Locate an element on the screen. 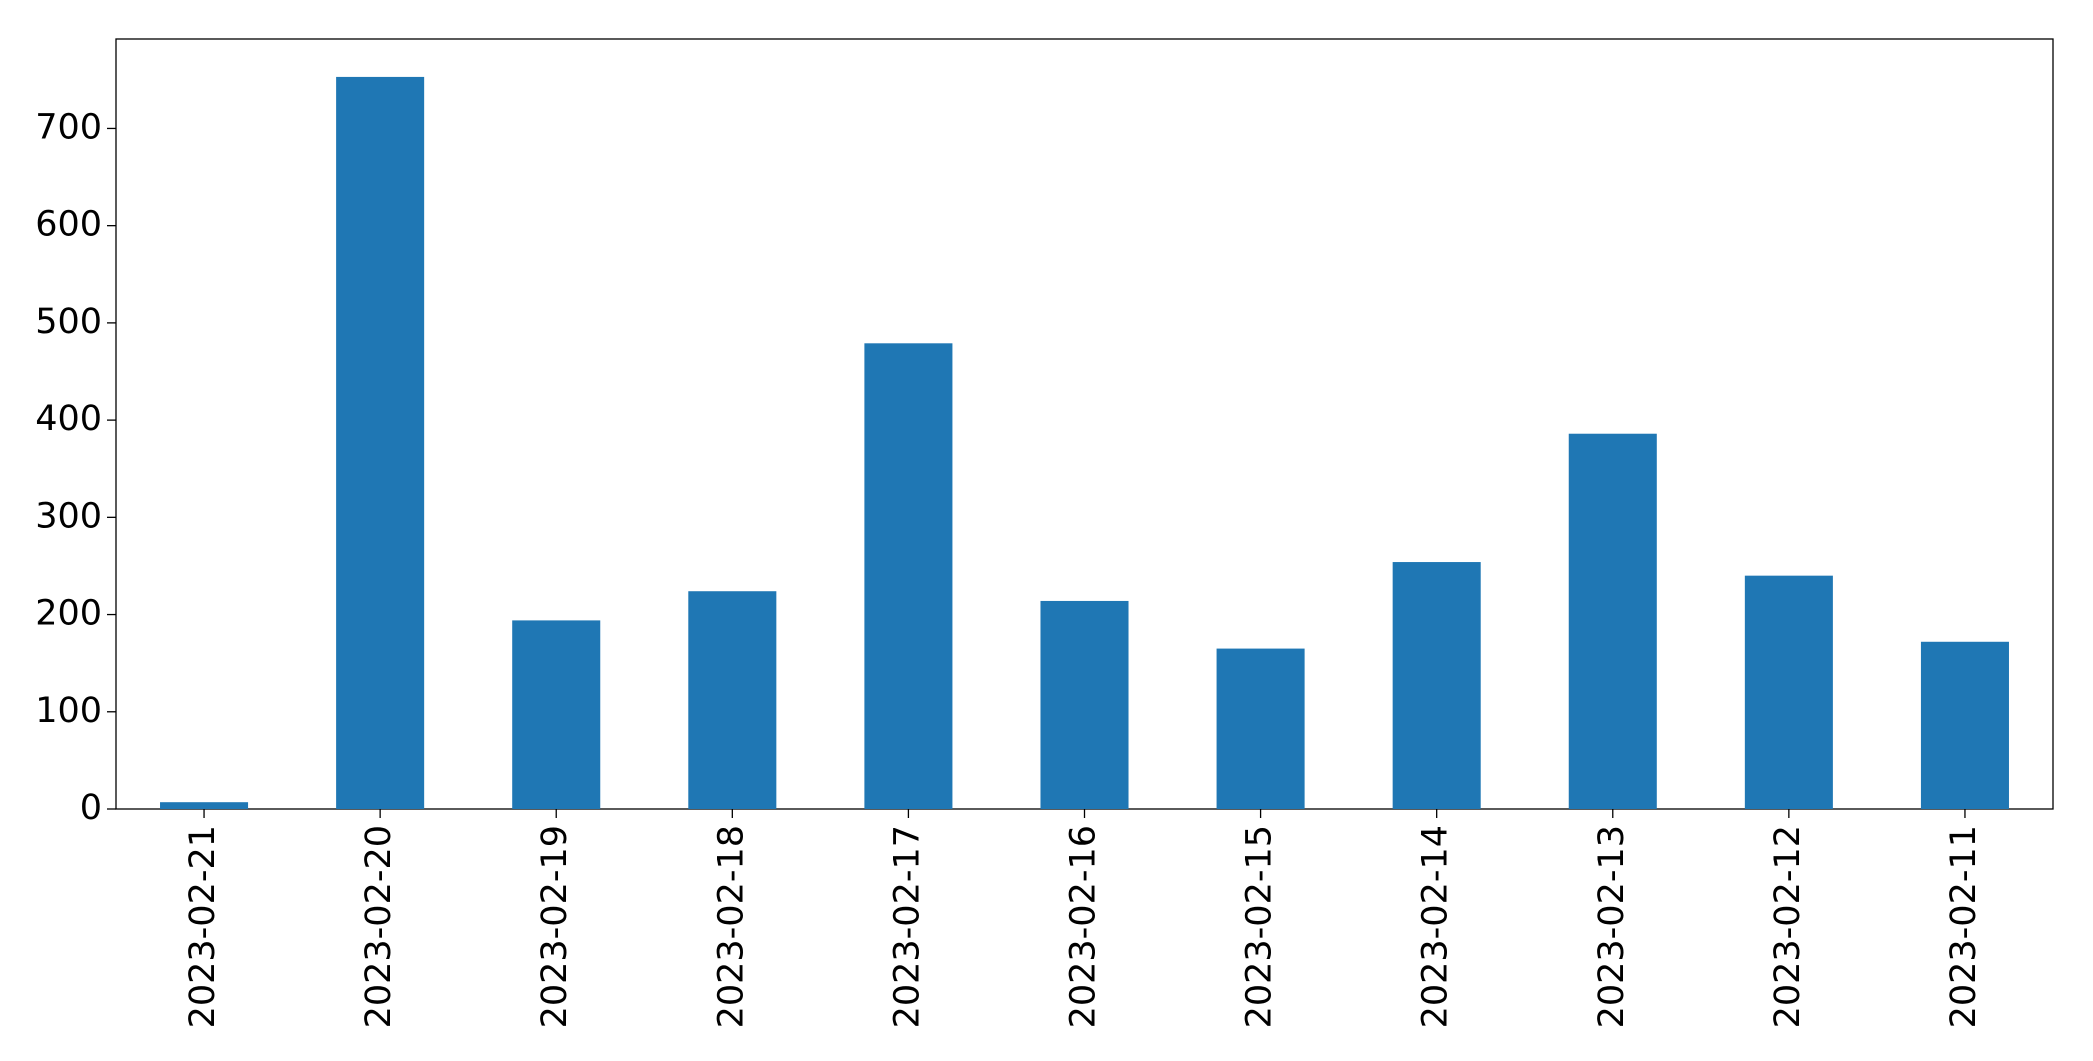 The image size is (2093, 1061). y-tick-label: 100 is located at coordinates (68, 711).